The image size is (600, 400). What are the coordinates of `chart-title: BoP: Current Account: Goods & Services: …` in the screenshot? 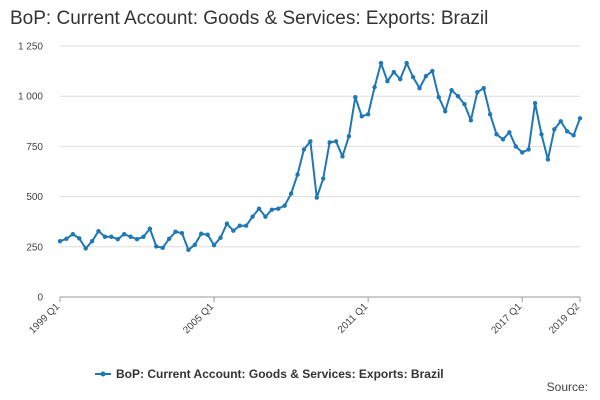 It's located at (249, 18).